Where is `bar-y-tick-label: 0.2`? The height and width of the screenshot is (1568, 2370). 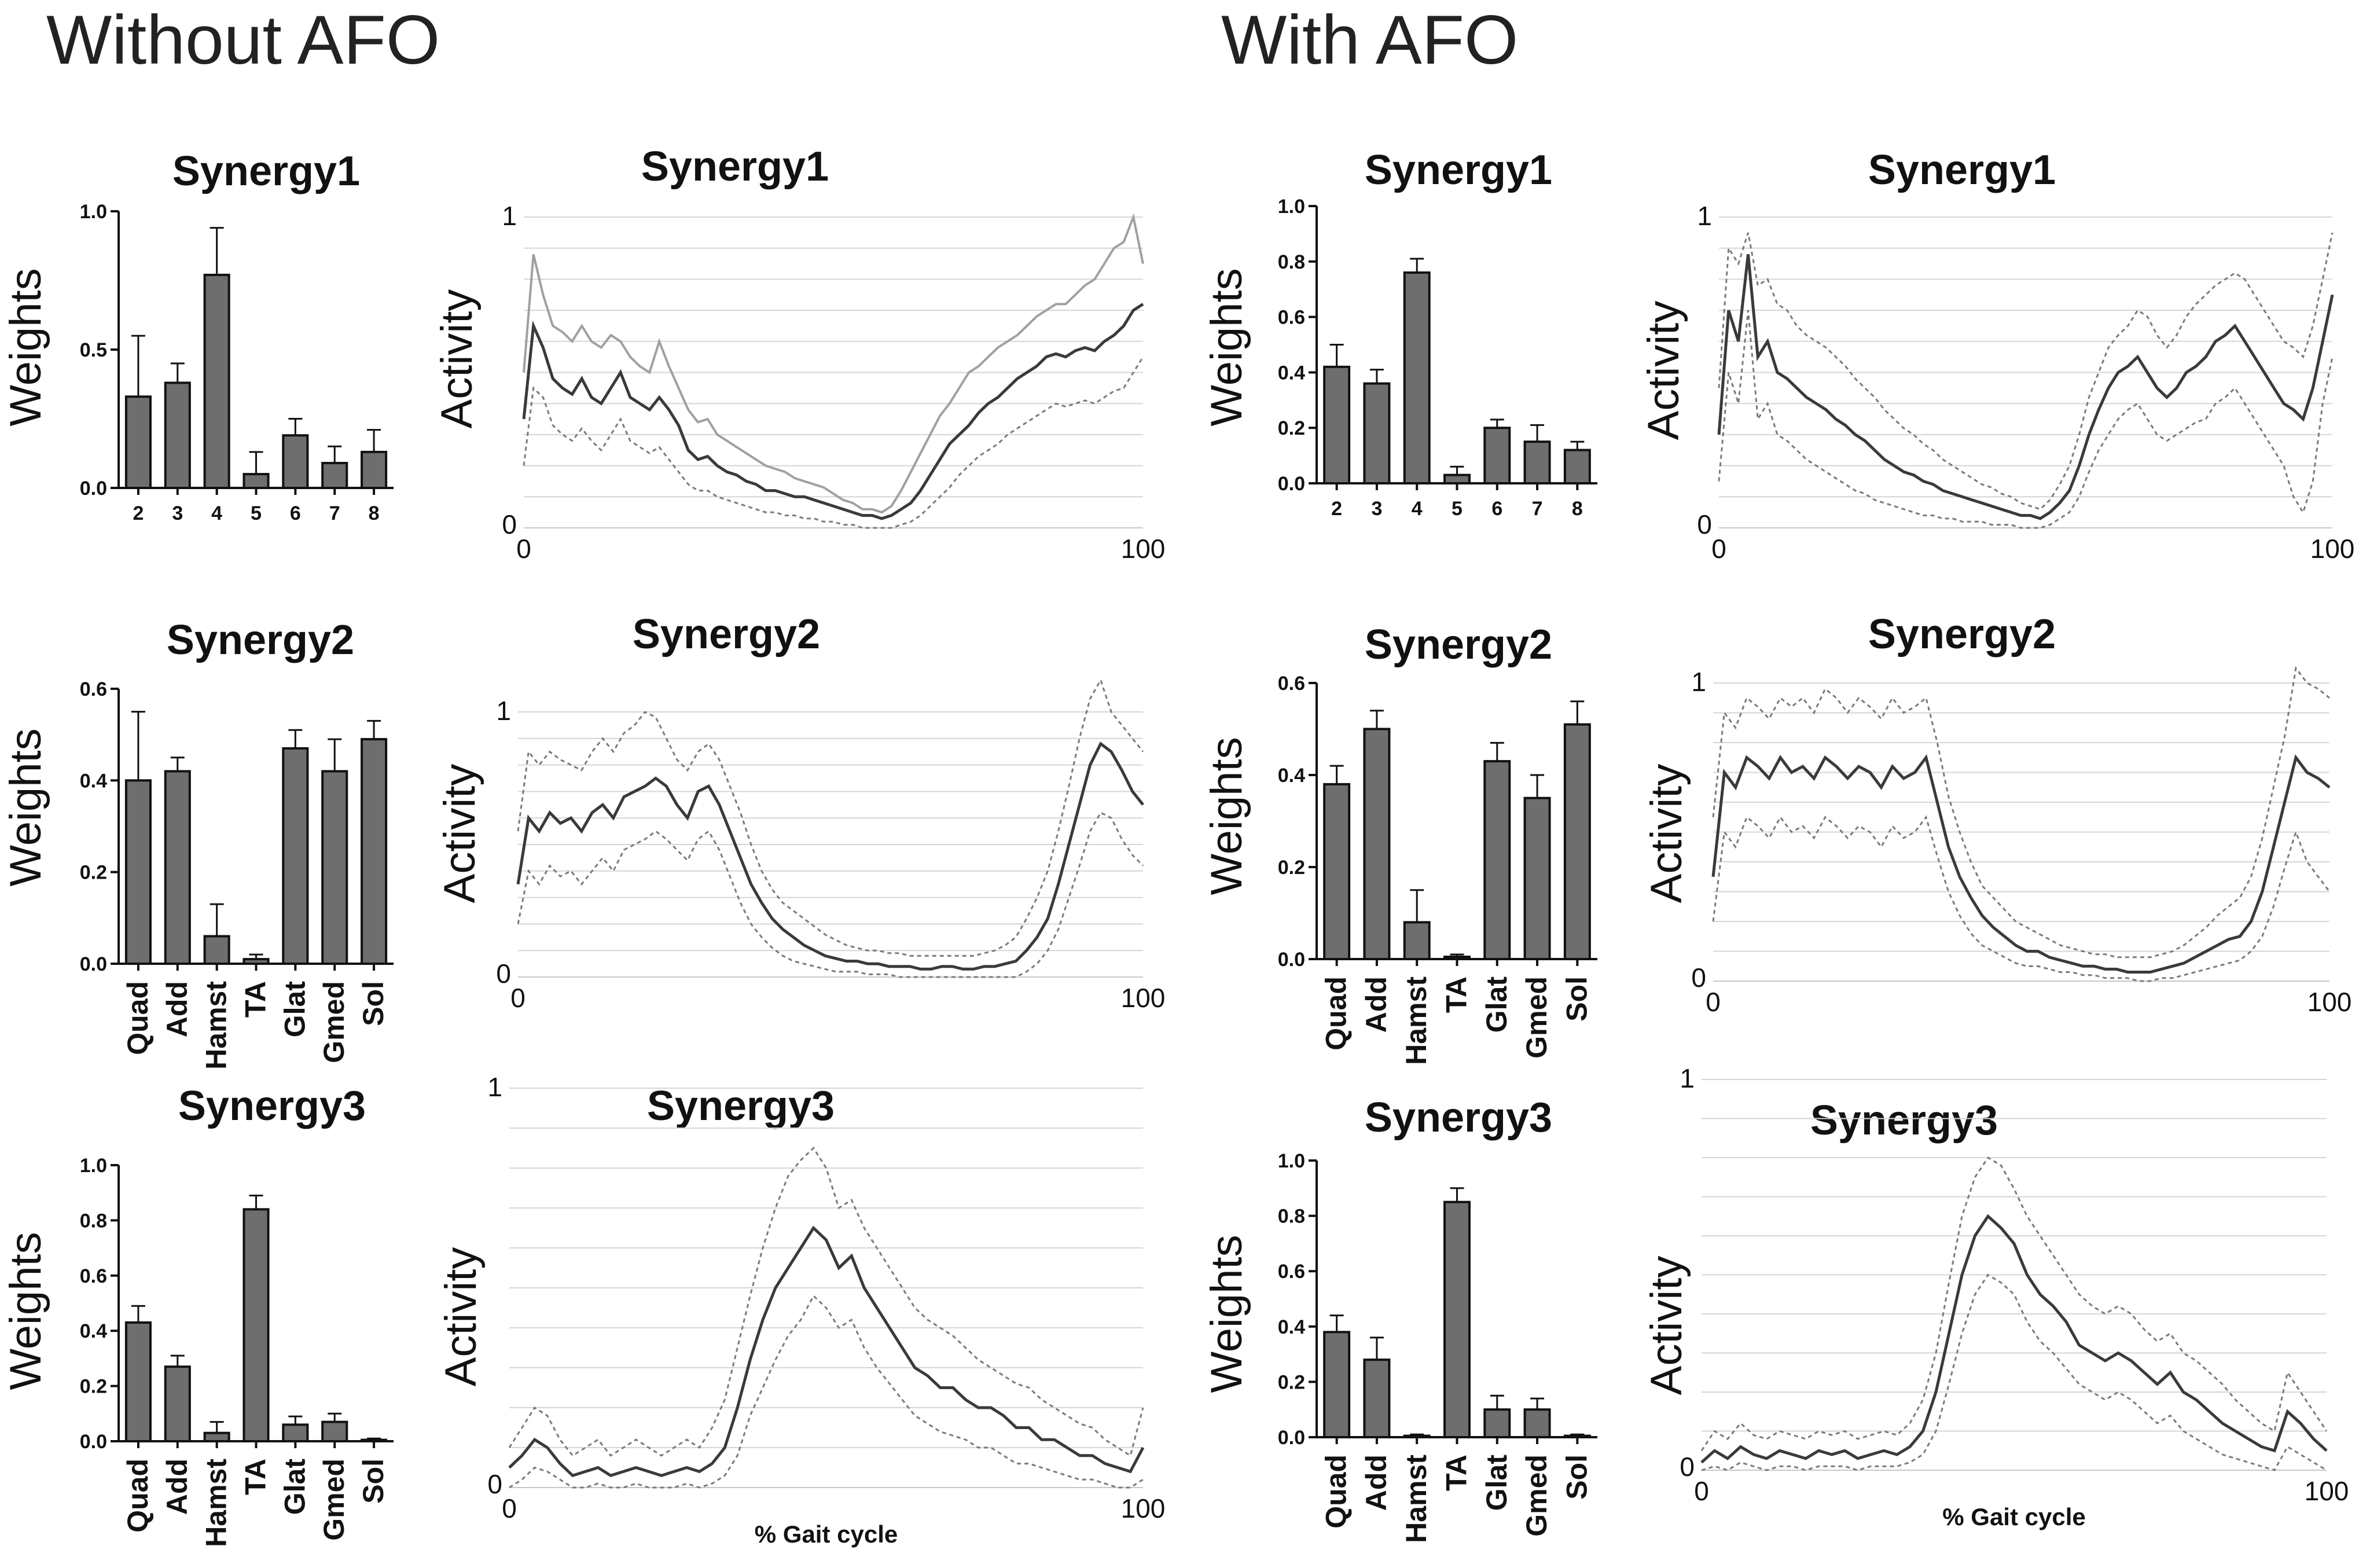 bar-y-tick-label: 0.2 is located at coordinates (1291, 868).